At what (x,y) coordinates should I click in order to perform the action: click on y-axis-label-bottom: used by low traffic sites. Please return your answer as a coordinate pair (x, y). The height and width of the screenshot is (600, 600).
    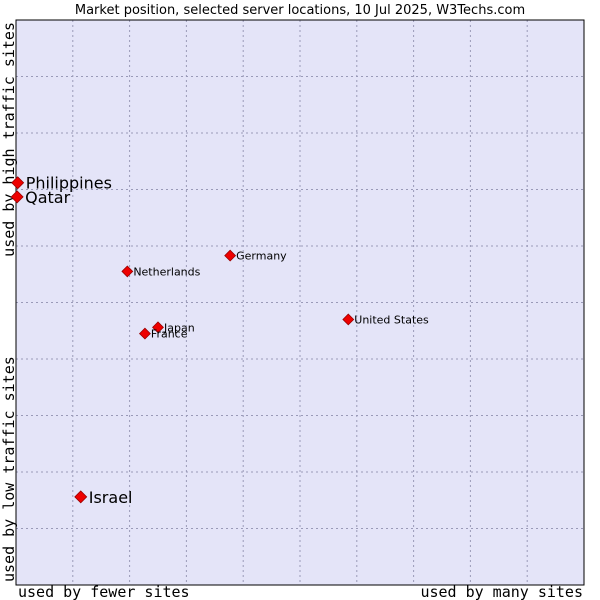
    Looking at the image, I should click on (9, 469).